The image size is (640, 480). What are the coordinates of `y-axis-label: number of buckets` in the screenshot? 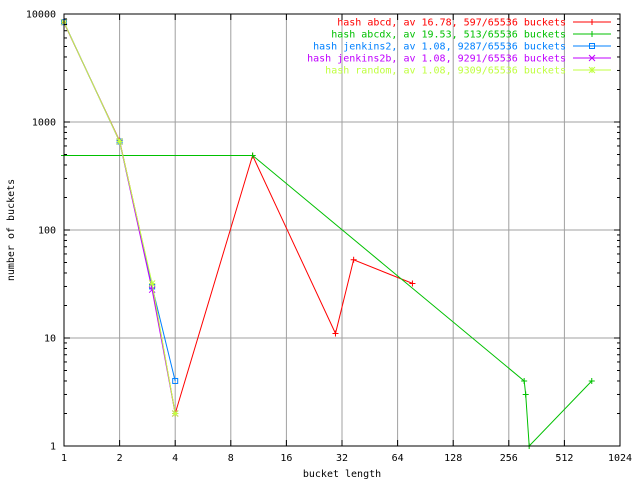 It's located at (11, 230).